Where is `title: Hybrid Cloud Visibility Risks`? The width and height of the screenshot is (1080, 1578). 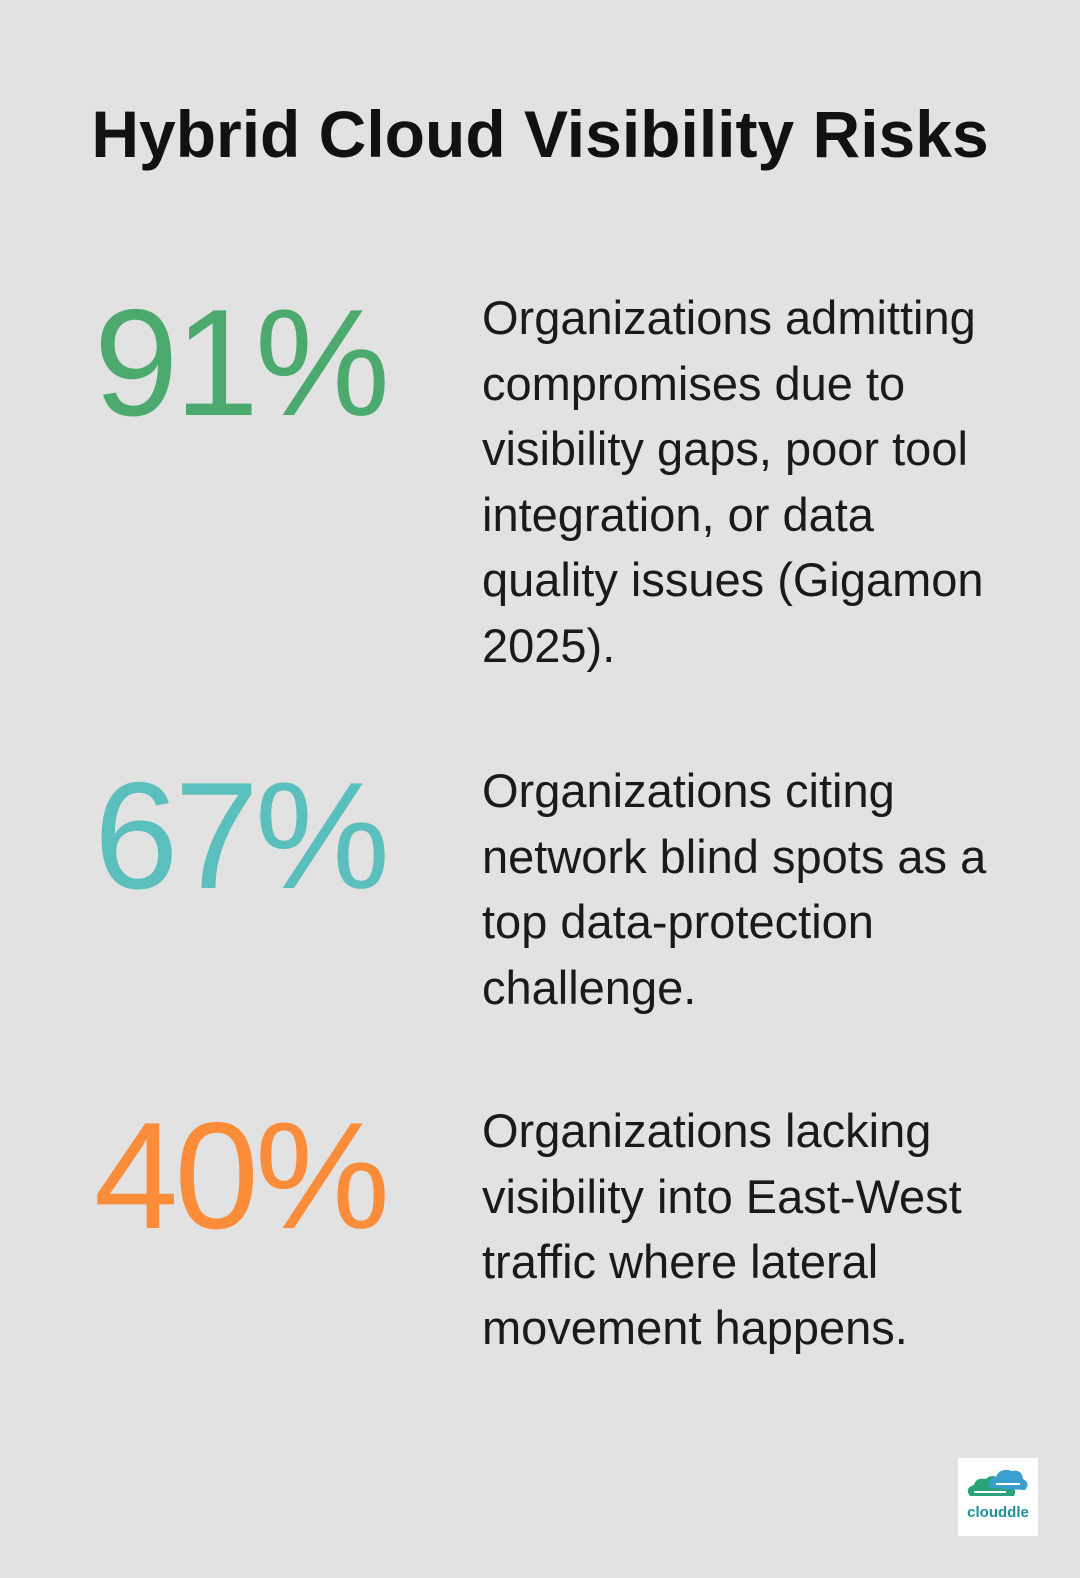
title: Hybrid Cloud Visibility Risks is located at coordinates (540, 134).